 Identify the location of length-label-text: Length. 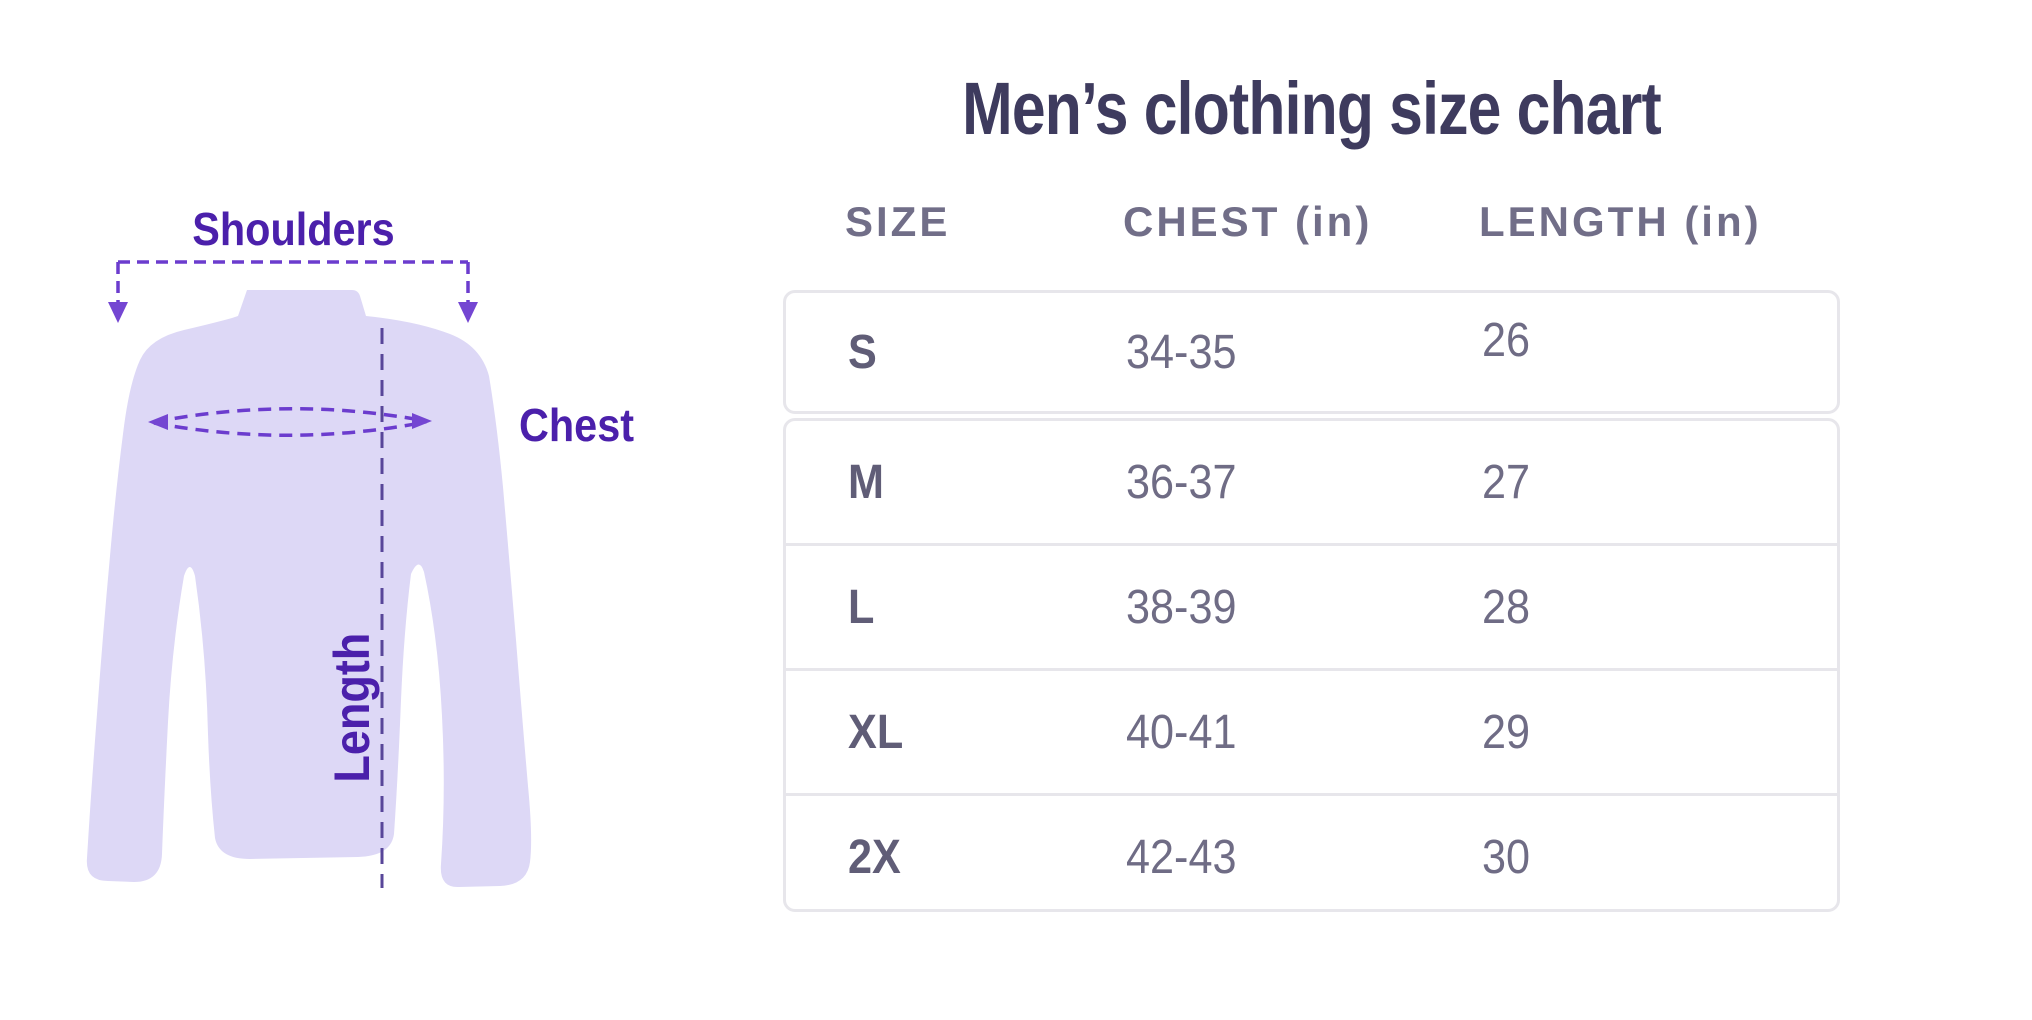
(352, 708).